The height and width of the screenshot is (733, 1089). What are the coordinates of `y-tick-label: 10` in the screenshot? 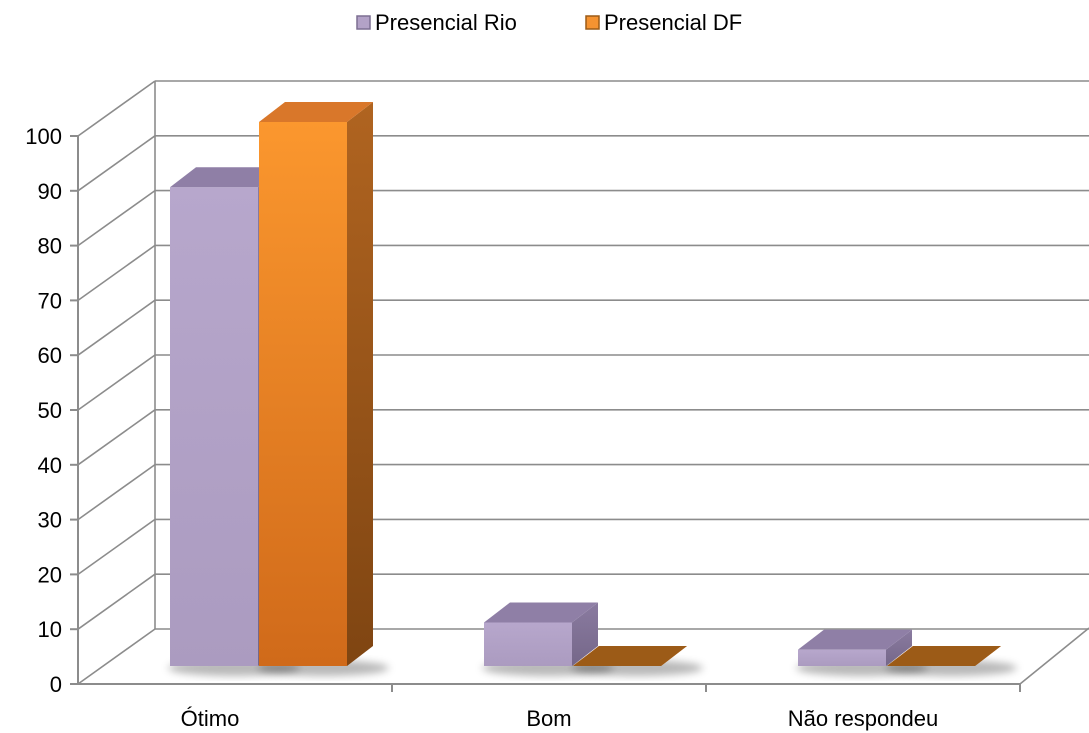 It's located at (50, 629).